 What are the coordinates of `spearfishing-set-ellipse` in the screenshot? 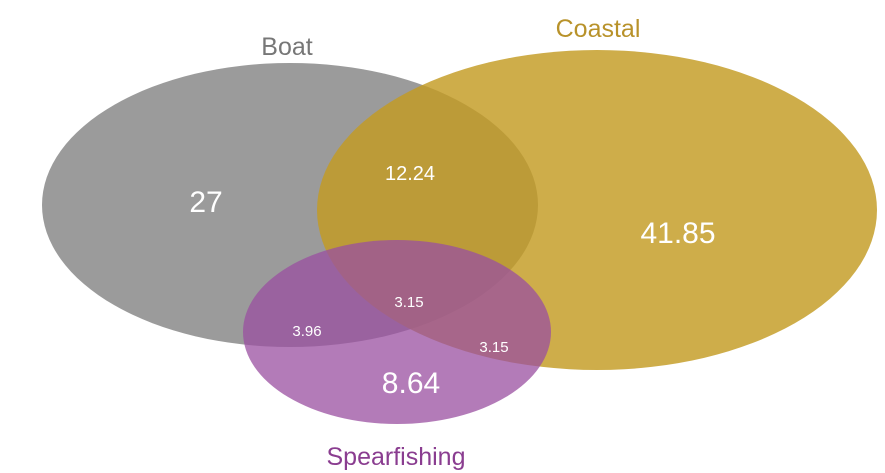 It's located at (397, 332).